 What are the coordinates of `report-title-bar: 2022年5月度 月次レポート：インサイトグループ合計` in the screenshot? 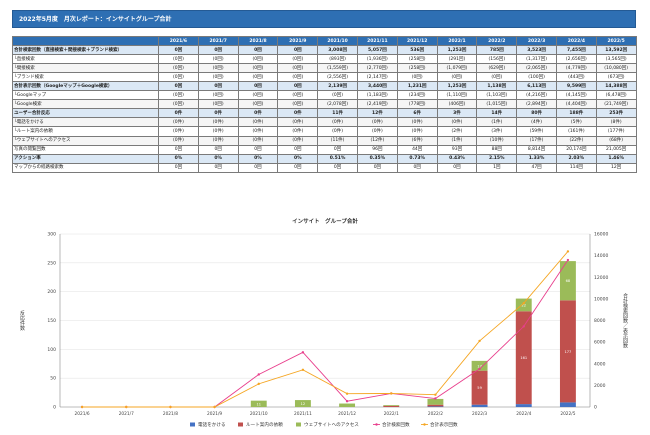 It's located at (324, 19).